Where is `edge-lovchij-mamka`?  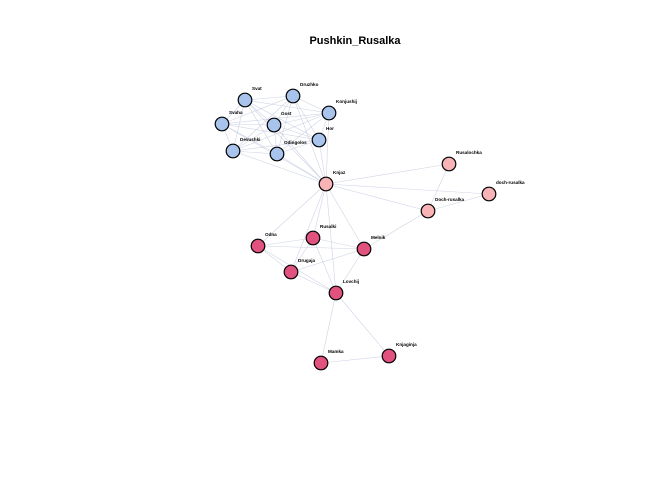 edge-lovchij-mamka is located at coordinates (328, 328).